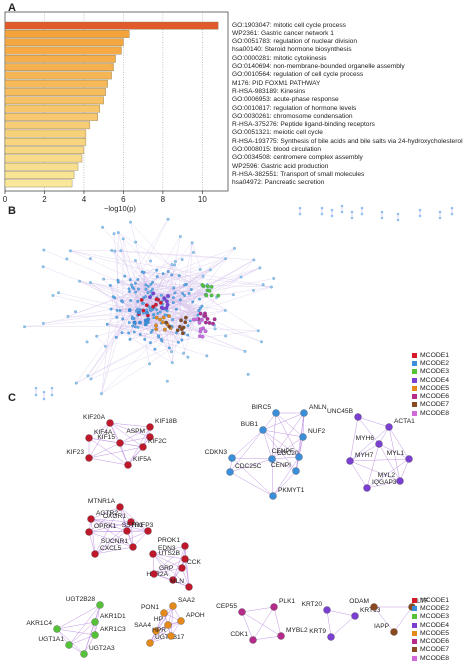 The width and height of the screenshot is (474, 664). I want to click on cluster-mcode6: CEP55 PLK1 CDK1 MYBL2, so click(262, 621).